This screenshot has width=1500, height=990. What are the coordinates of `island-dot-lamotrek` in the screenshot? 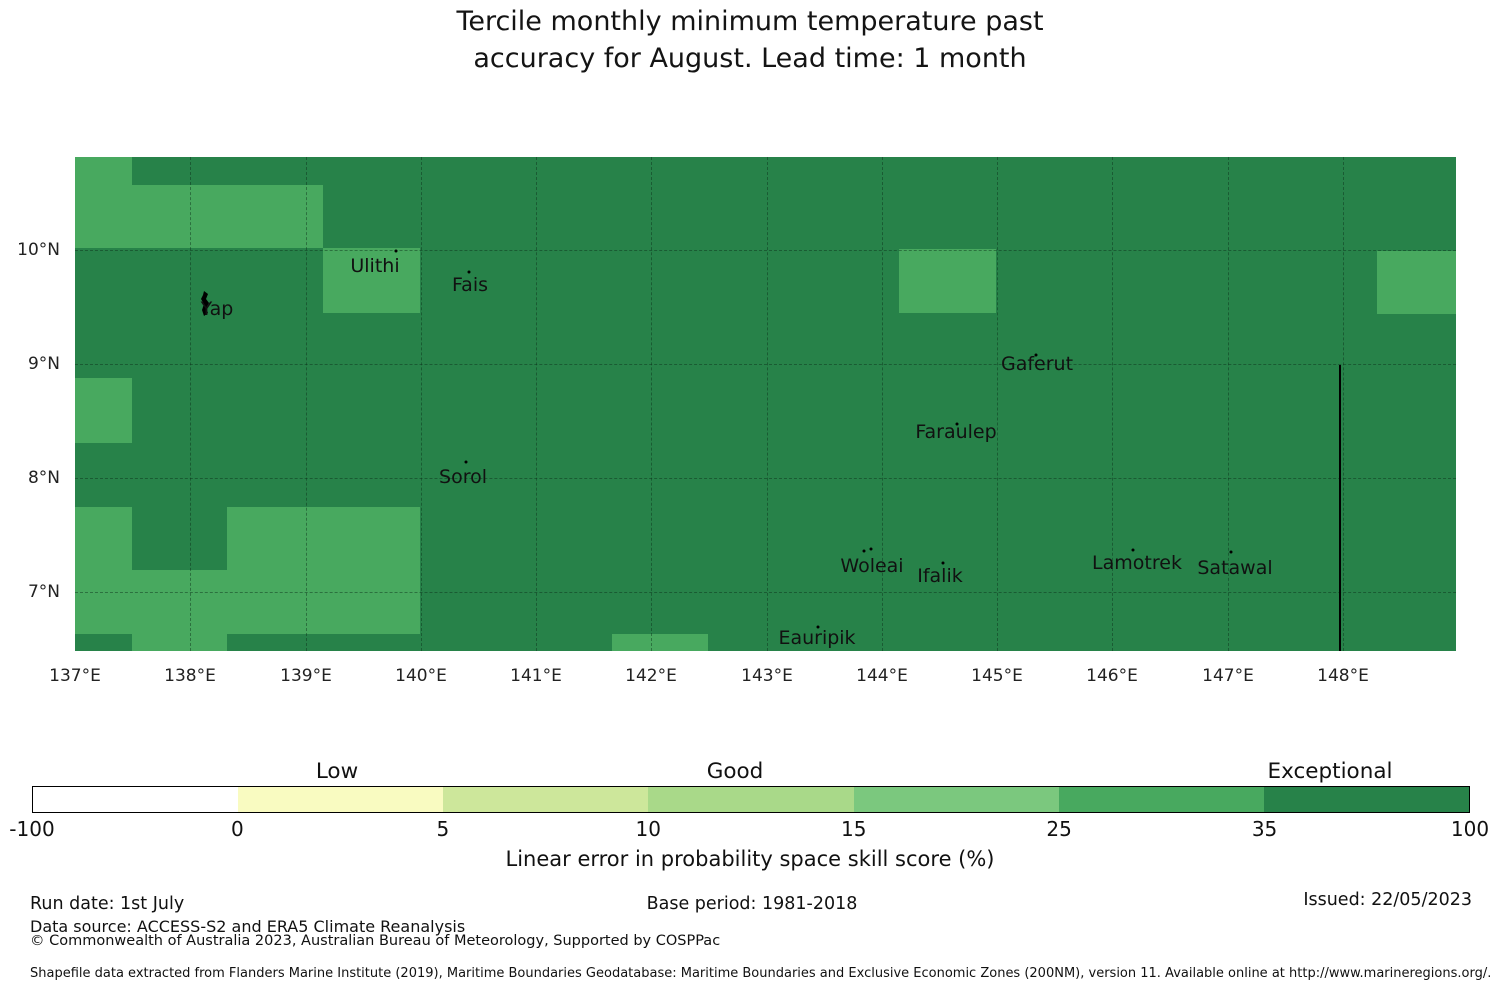 It's located at (1133, 550).